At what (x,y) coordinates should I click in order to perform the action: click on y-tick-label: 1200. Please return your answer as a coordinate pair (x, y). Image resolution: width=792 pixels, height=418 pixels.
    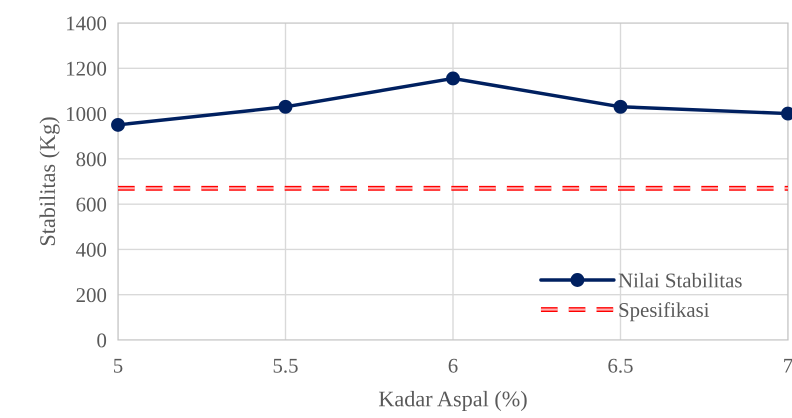
    Looking at the image, I should click on (86, 69).